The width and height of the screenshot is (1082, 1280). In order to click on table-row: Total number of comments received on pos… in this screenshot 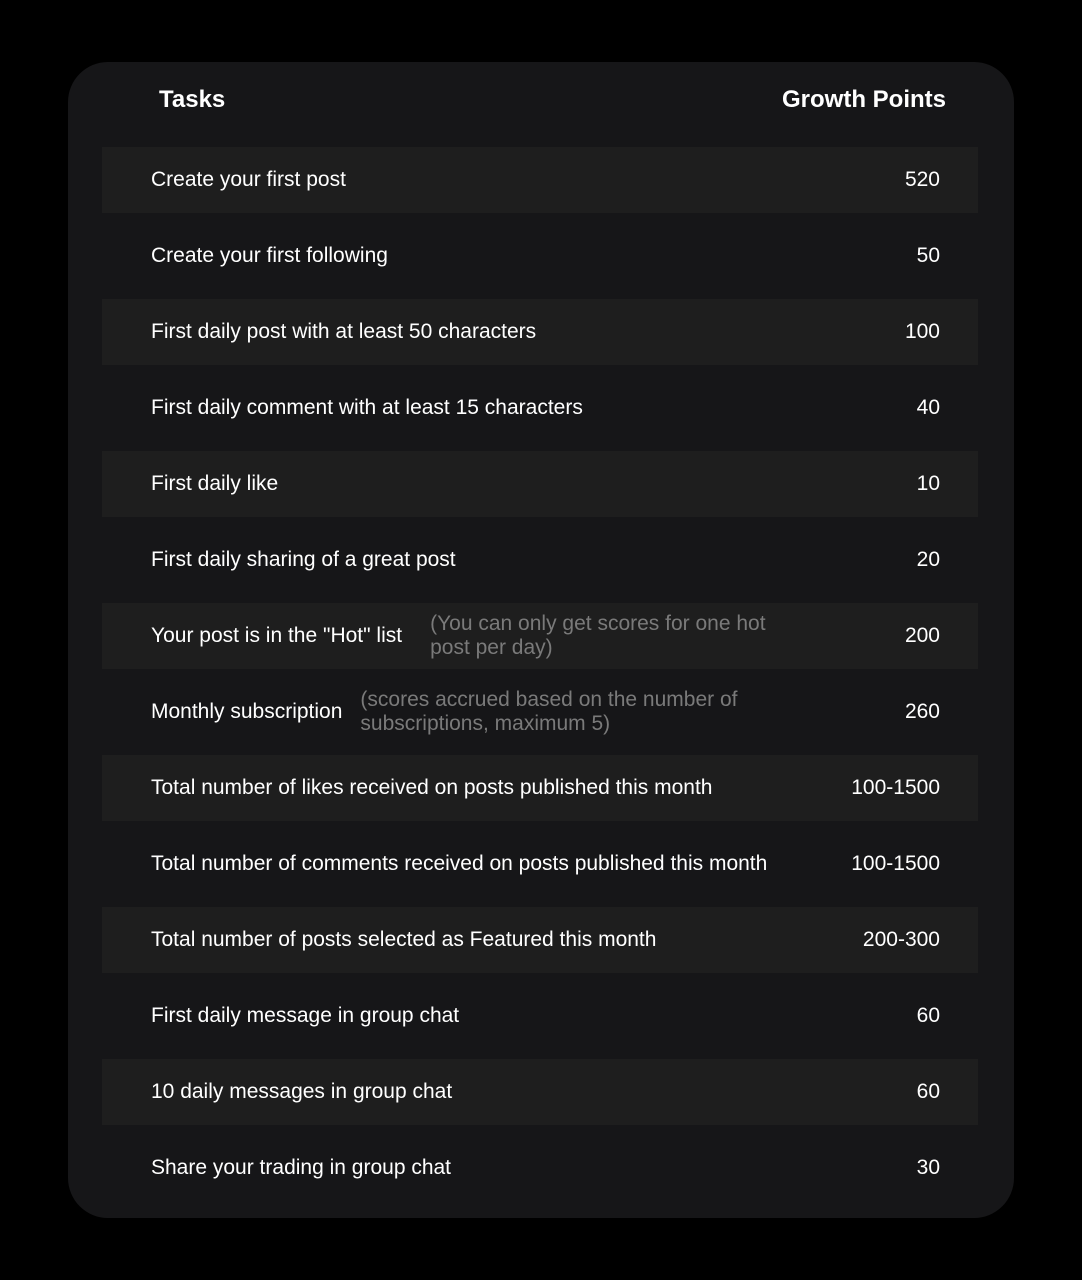, I will do `click(540, 864)`.